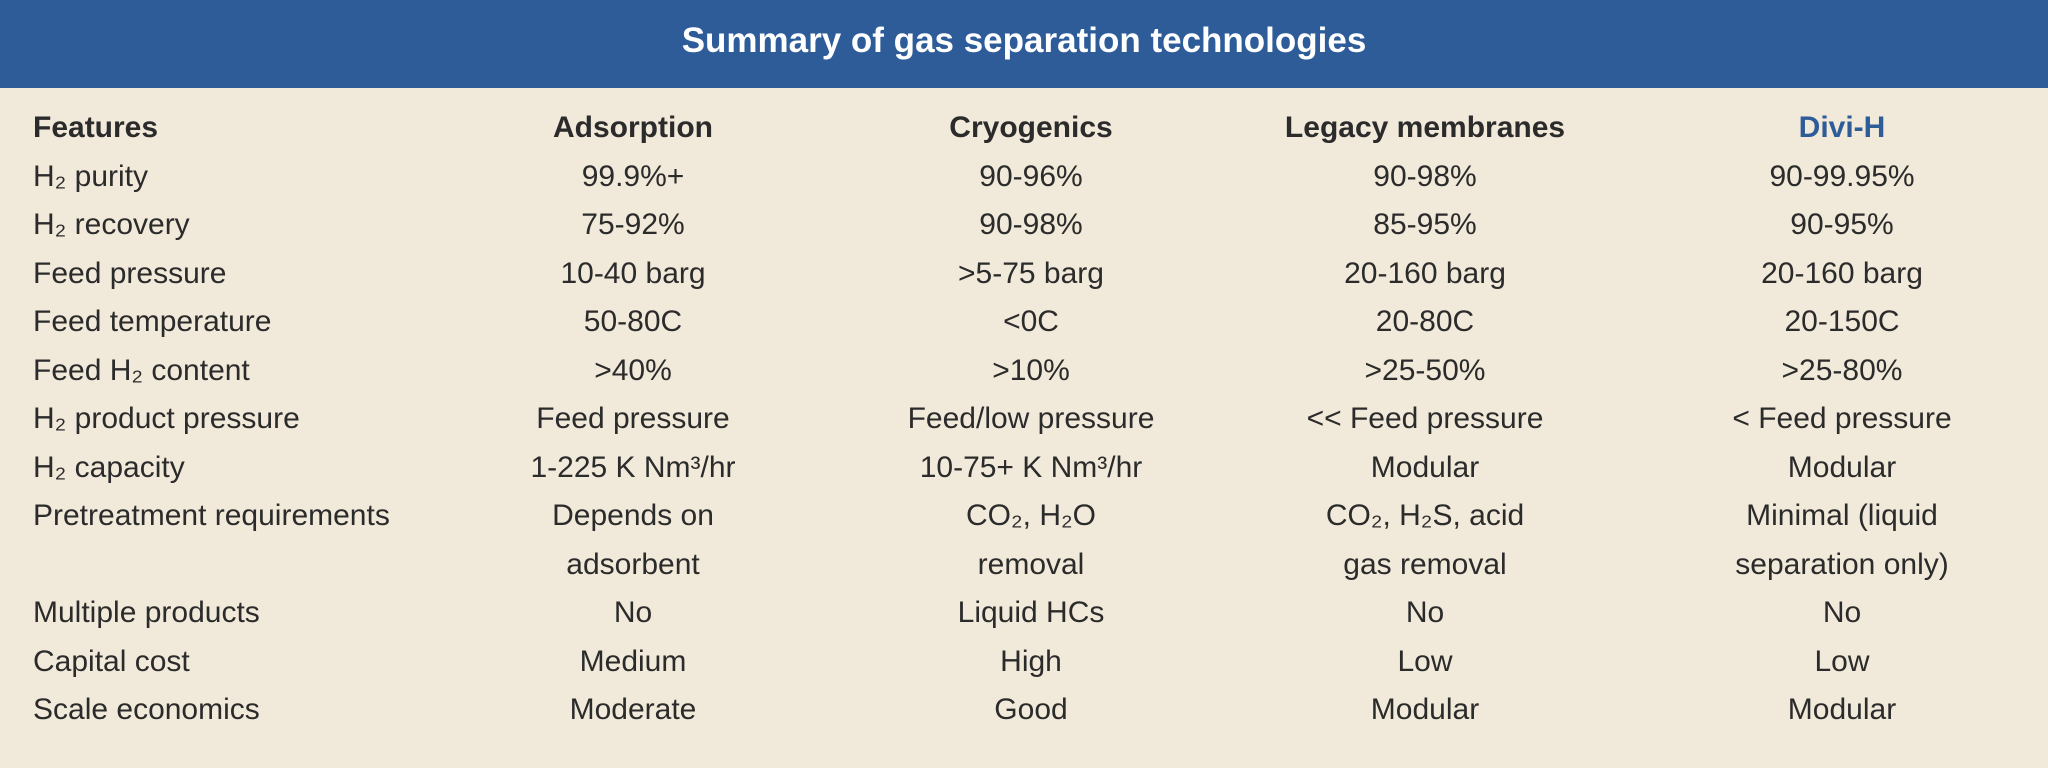  What do you see at coordinates (1842, 564) in the screenshot?
I see `cell-line: separation only)` at bounding box center [1842, 564].